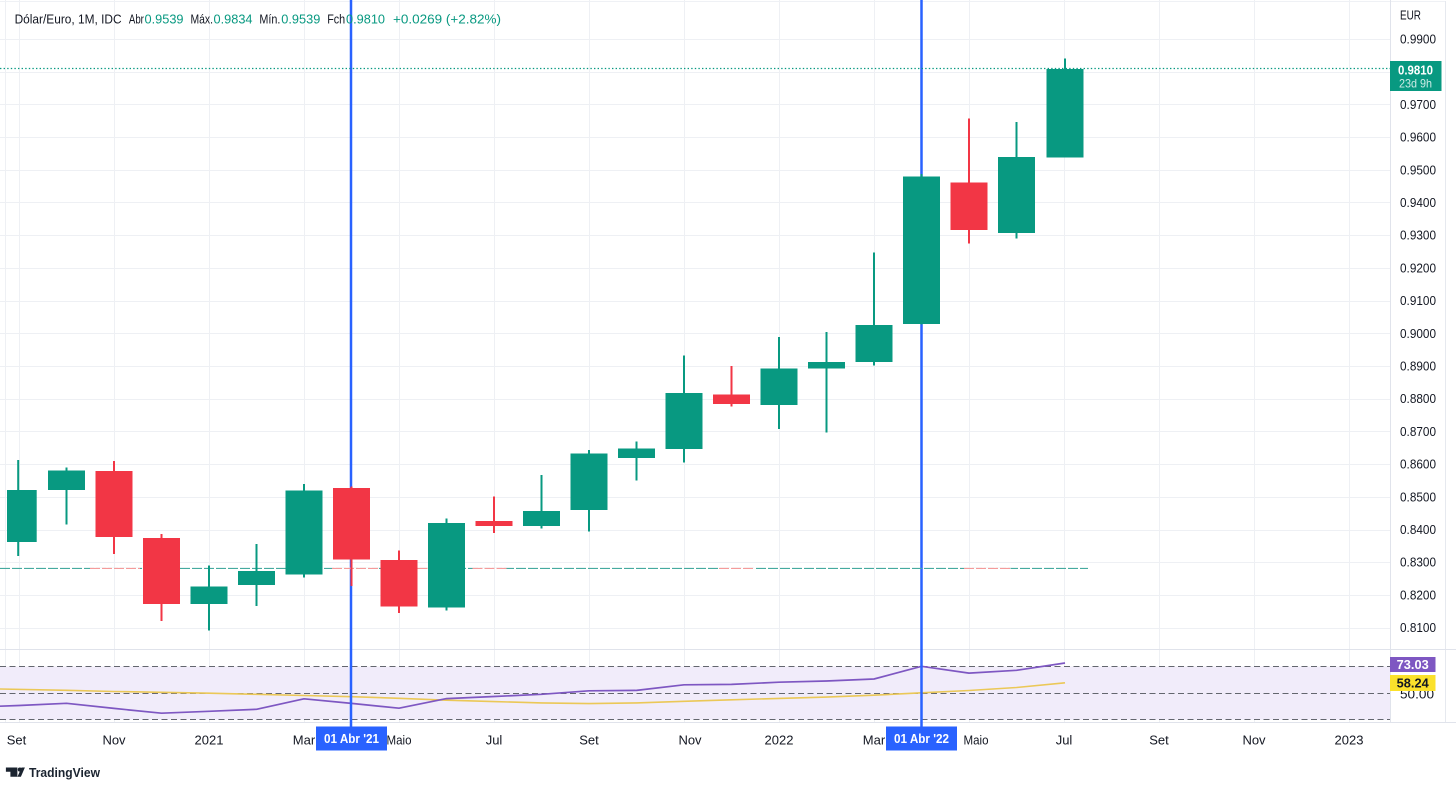  What do you see at coordinates (1418, 203) in the screenshot?
I see `svg-text: 0.9400` at bounding box center [1418, 203].